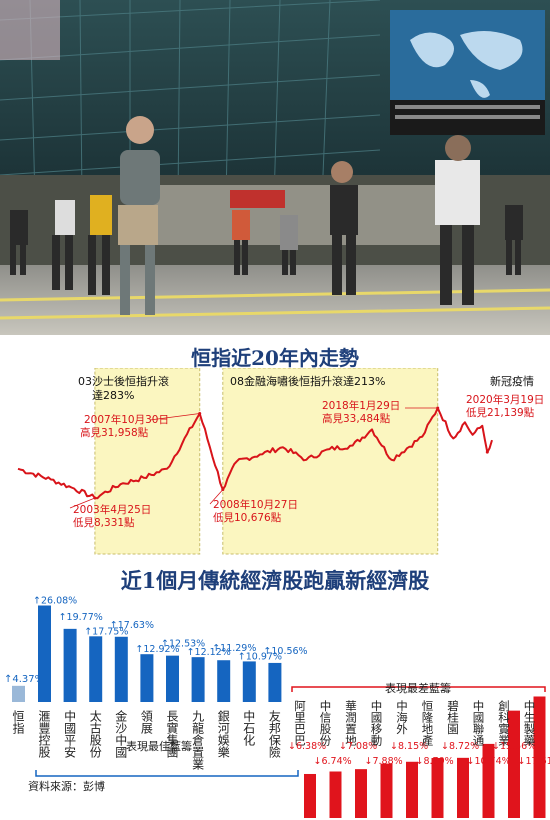 Image resolution: width=550 pixels, height=820 pixels. Describe the element at coordinates (159, 746) in the screenshot. I see `best-group-label: 表現最佳藍籌` at that location.